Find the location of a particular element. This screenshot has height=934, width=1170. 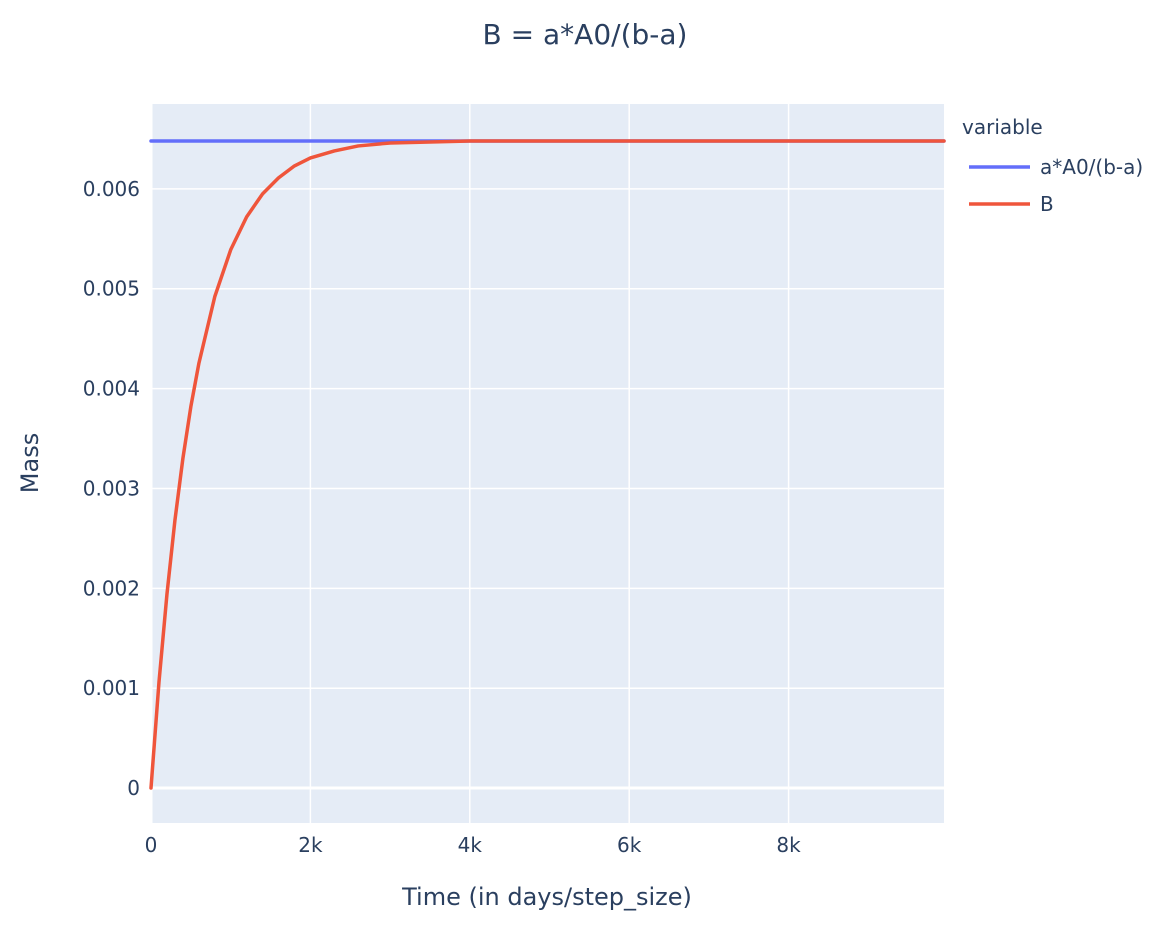

legend-label: B is located at coordinates (1047, 204).